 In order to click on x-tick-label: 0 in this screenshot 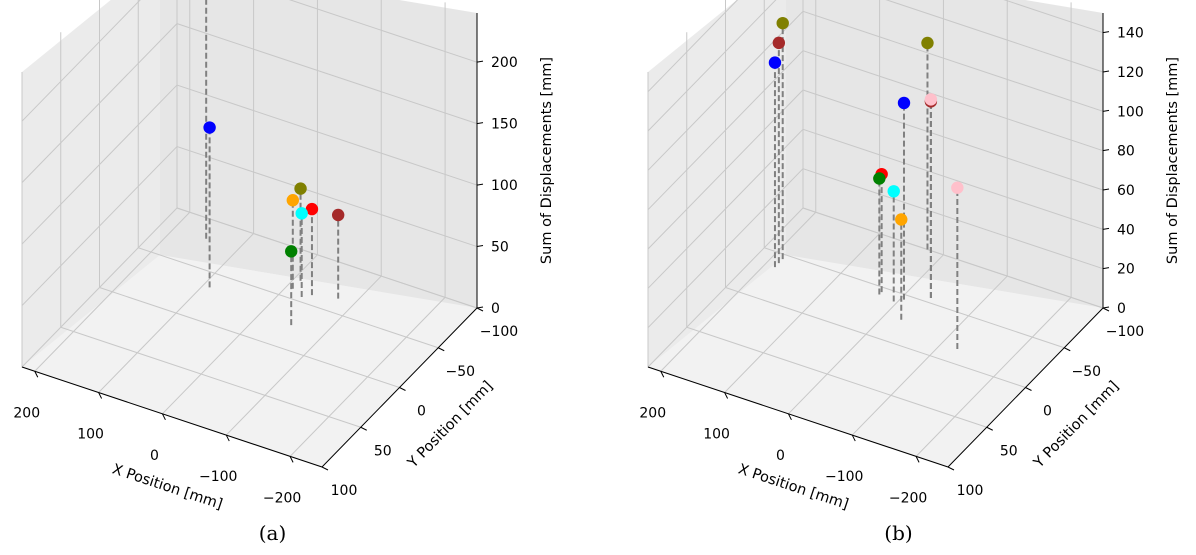, I will do `click(154, 456)`.